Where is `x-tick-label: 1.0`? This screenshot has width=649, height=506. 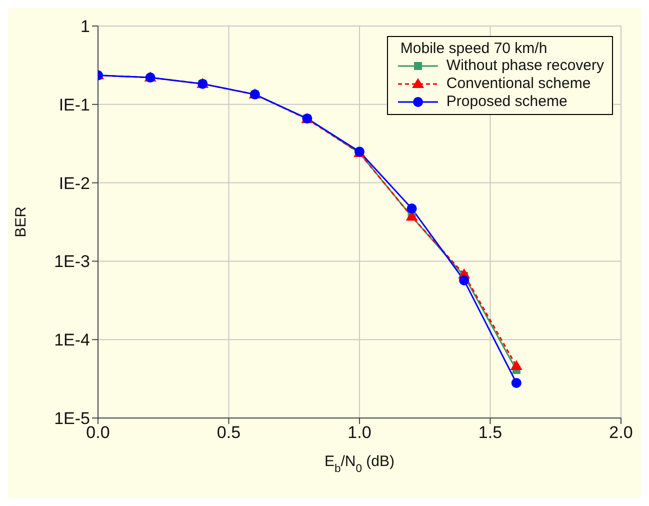 x-tick-label: 1.0 is located at coordinates (360, 432).